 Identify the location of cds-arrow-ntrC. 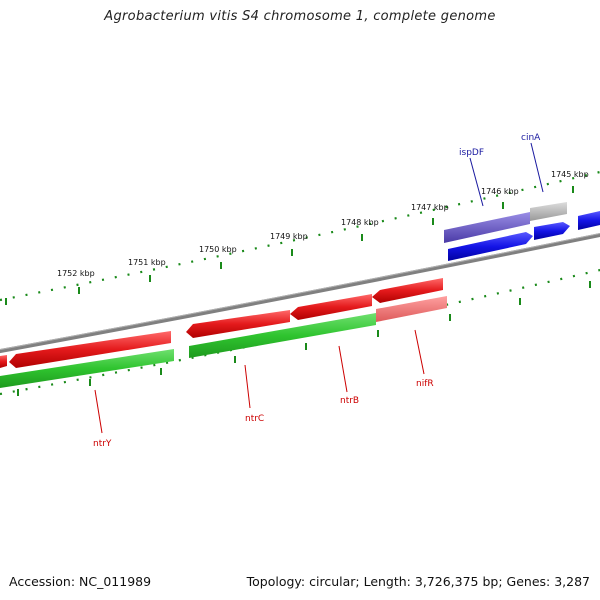
(238, 324).